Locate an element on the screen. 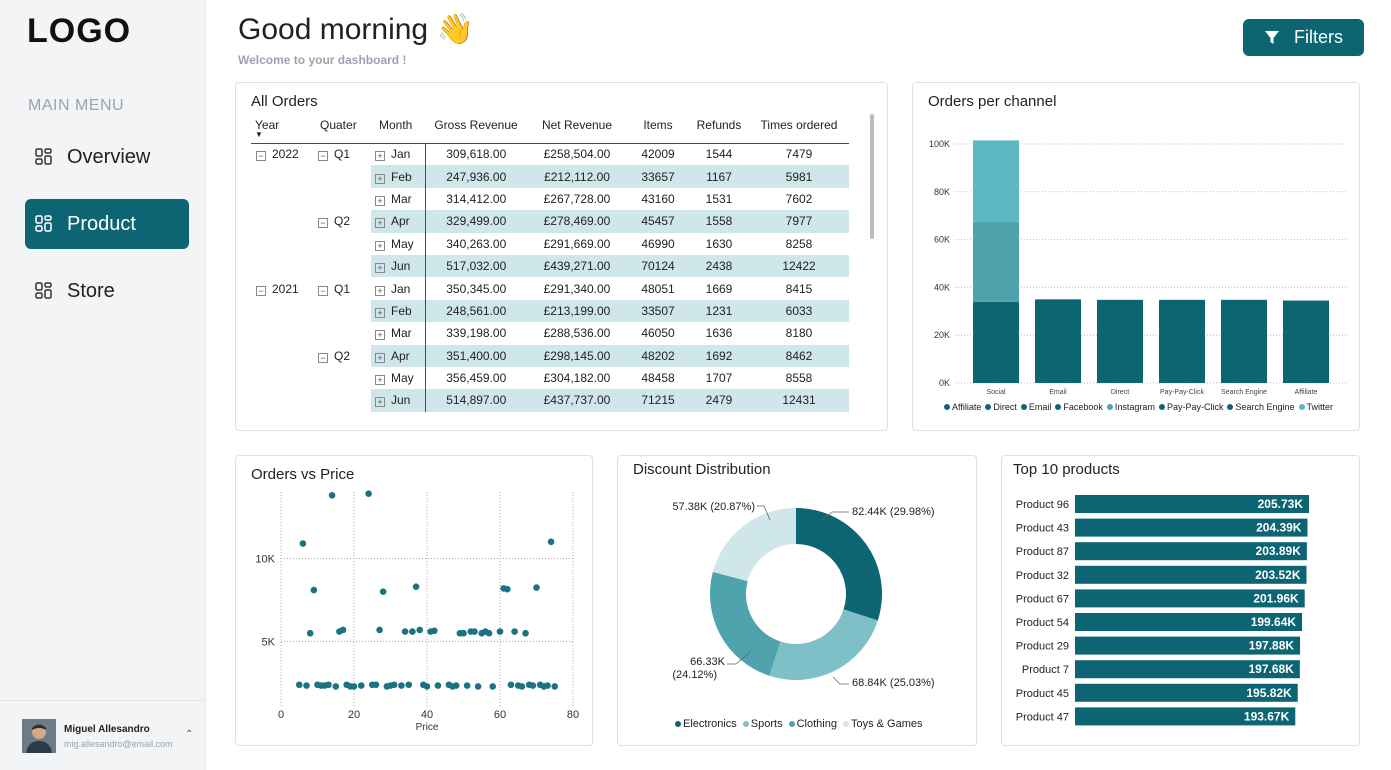 The height and width of the screenshot is (770, 1391). sidebar-item-store: Store is located at coordinates (107, 291).